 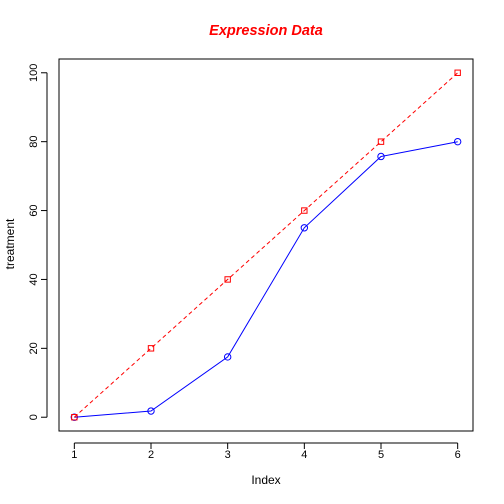 I want to click on x-axis: 1 2 3 4 5 6, so click(x=266, y=451).